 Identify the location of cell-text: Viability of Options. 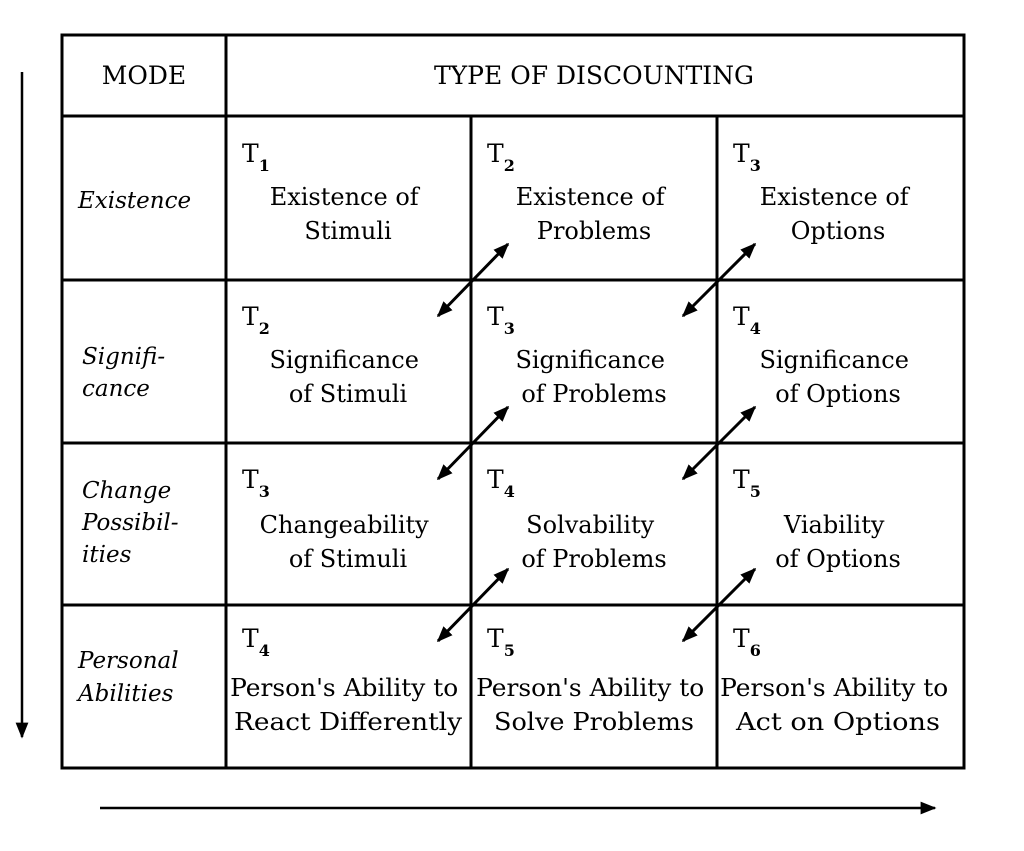
(838, 542).